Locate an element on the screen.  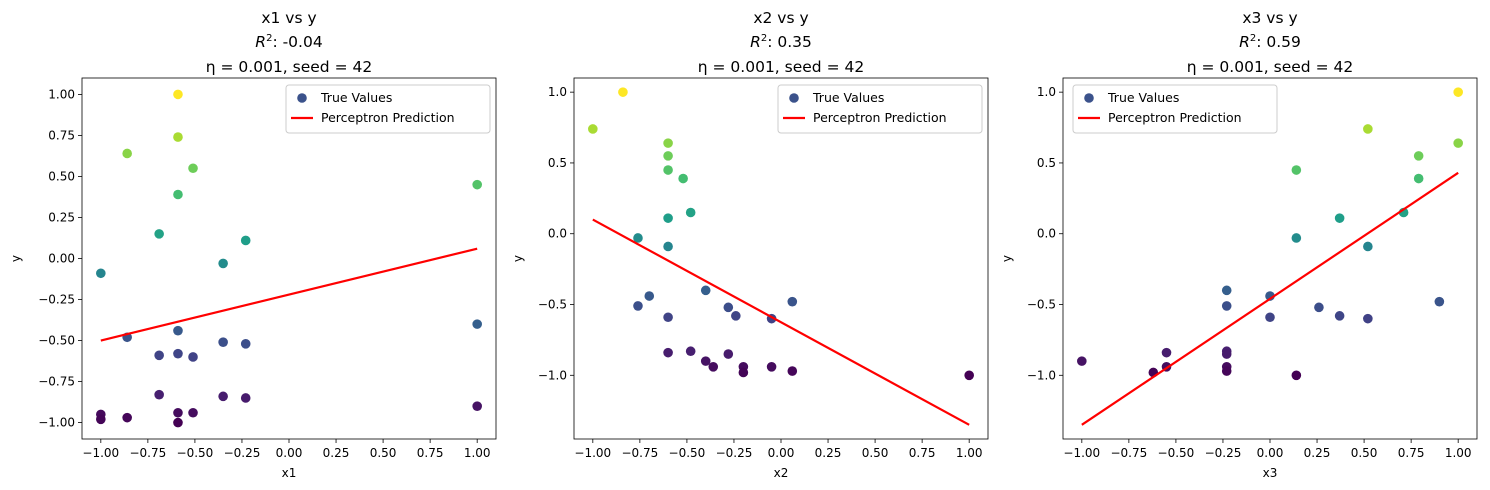
chart-title: x2 vs y is located at coordinates (780, 18).